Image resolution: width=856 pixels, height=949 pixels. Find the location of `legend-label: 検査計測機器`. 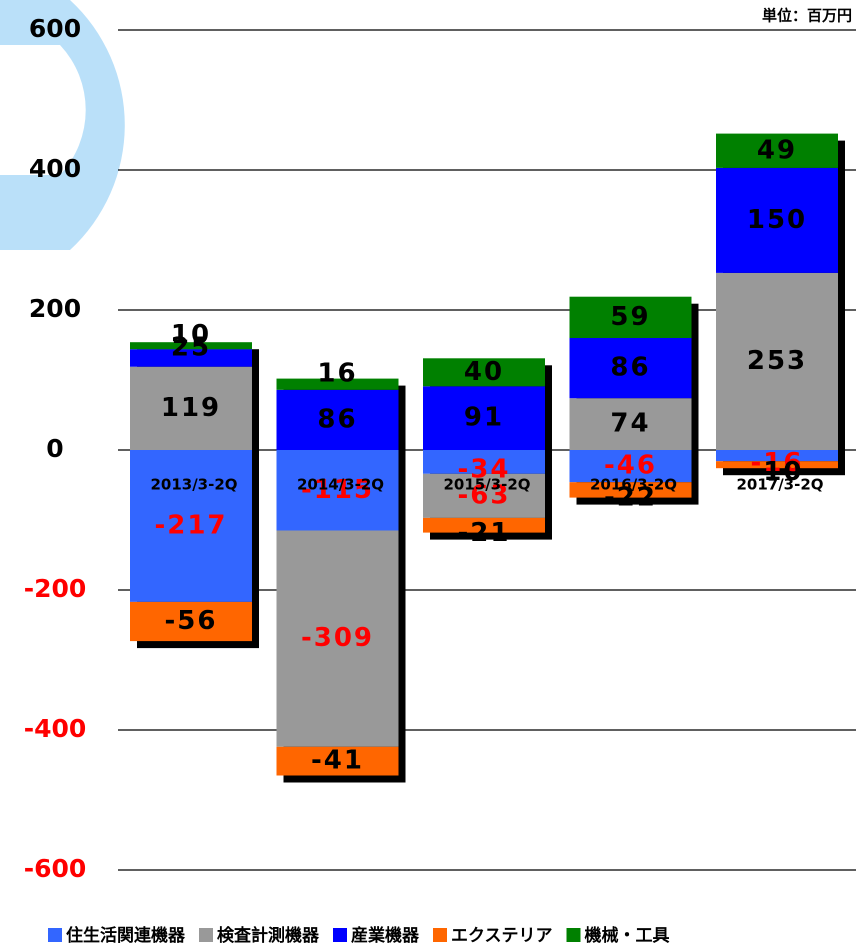

legend-label: 検査計測機器 is located at coordinates (268, 935).